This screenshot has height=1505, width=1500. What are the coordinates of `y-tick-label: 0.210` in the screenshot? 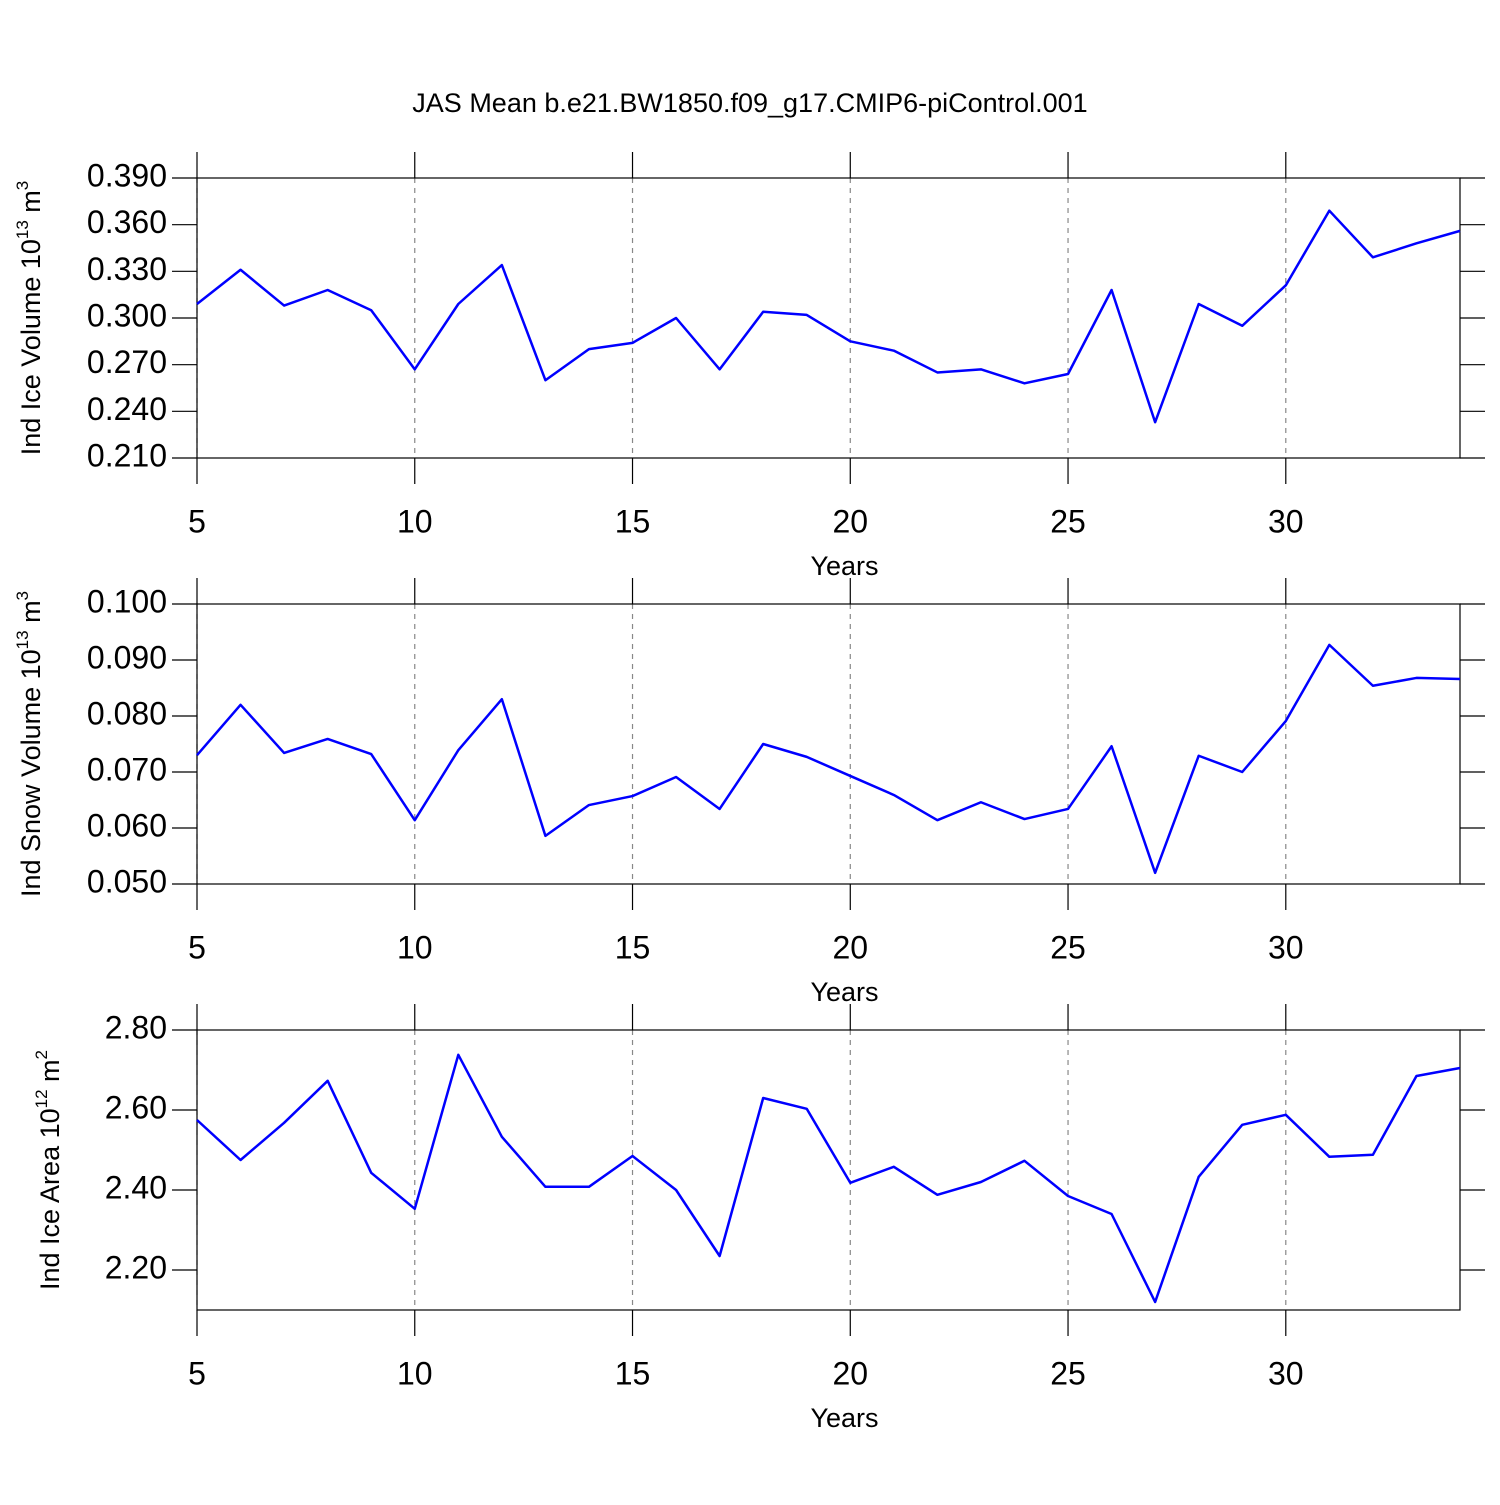 It's located at (127, 455).